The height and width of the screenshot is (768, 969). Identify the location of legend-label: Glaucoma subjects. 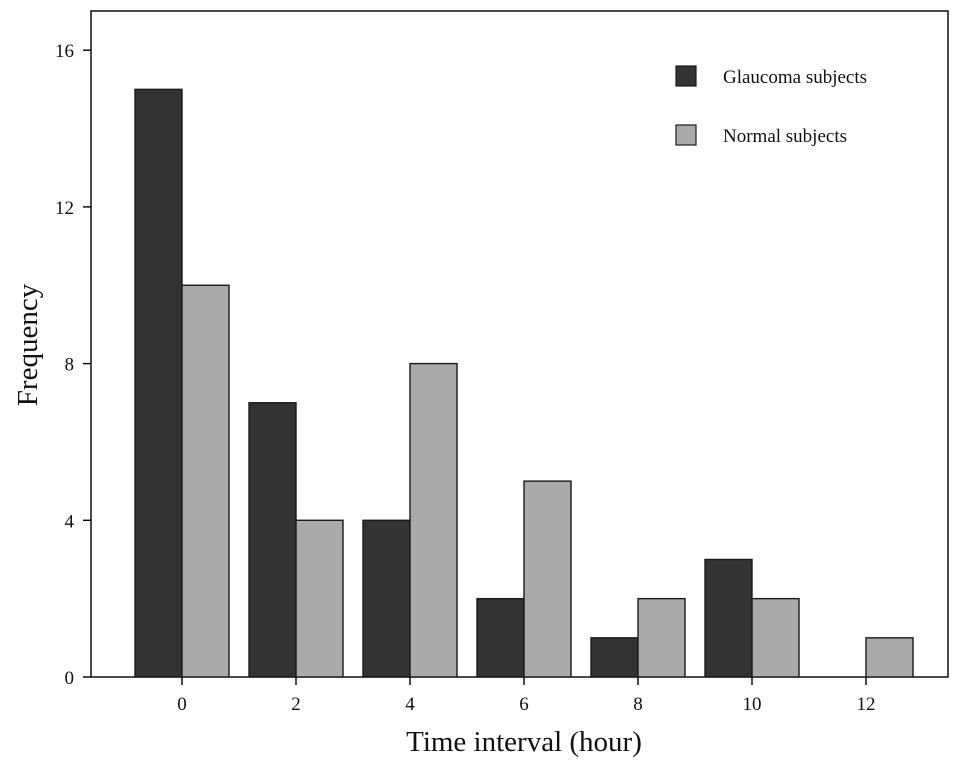
(795, 77).